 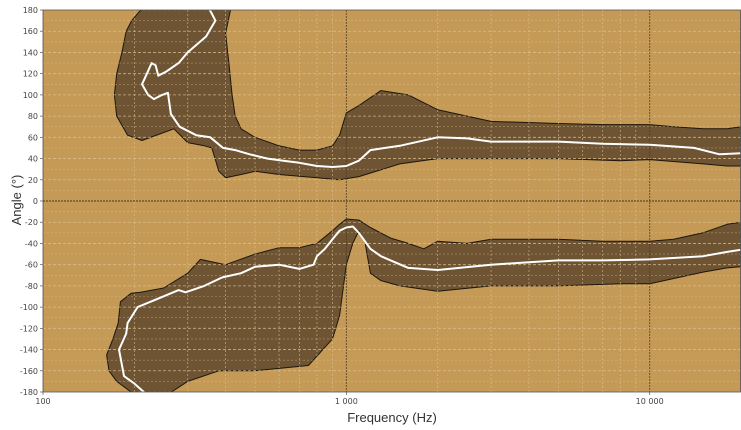 What do you see at coordinates (31, 286) in the screenshot?
I see `y-tick-label: -80` at bounding box center [31, 286].